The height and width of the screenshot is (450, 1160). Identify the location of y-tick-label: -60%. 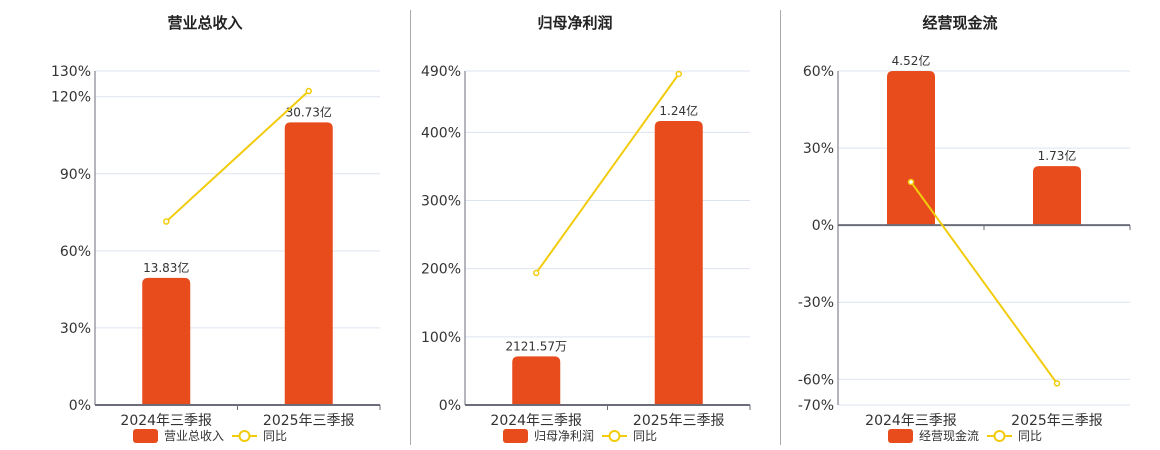
(816, 380).